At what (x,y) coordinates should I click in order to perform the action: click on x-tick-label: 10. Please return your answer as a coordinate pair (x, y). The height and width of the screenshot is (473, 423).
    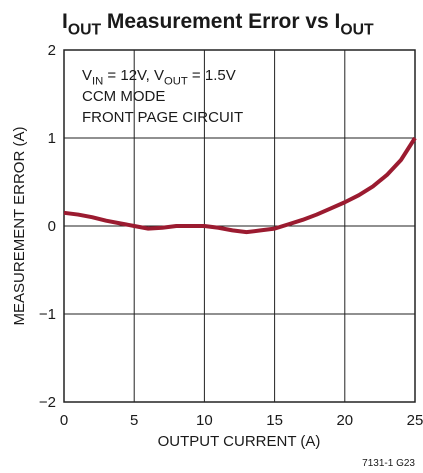
    Looking at the image, I should click on (204, 420).